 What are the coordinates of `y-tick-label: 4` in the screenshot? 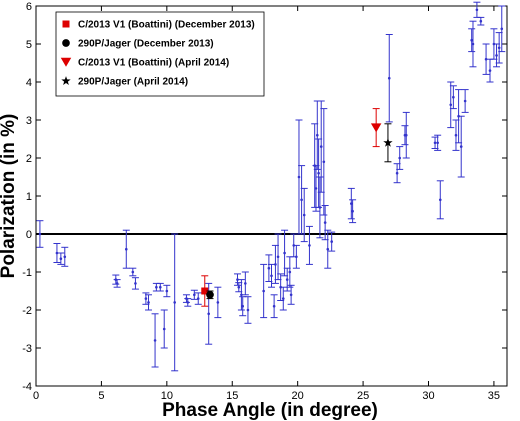 It's located at (29, 83).